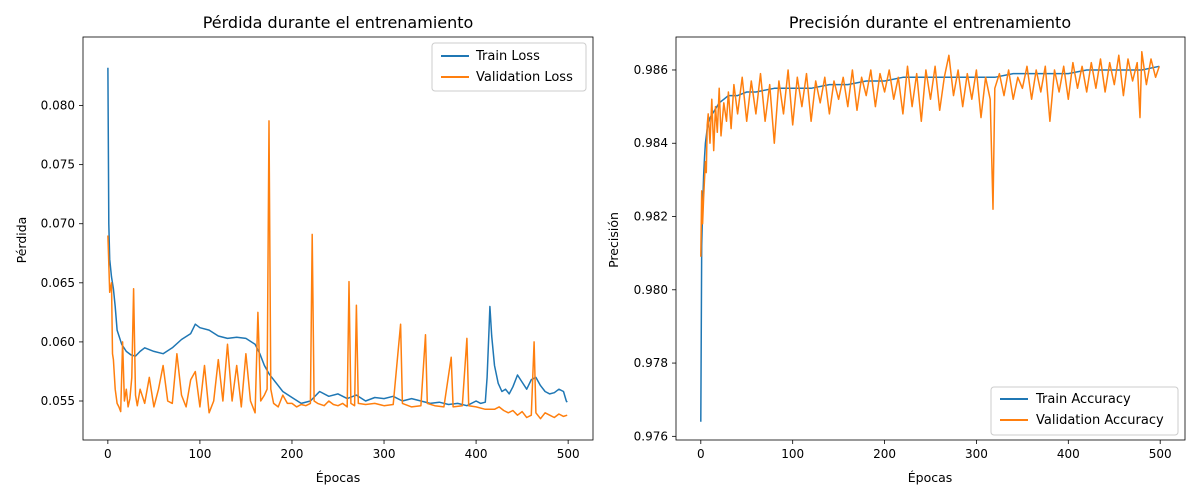  I want to click on loss-y-tick-label: 0.080, so click(58, 106).